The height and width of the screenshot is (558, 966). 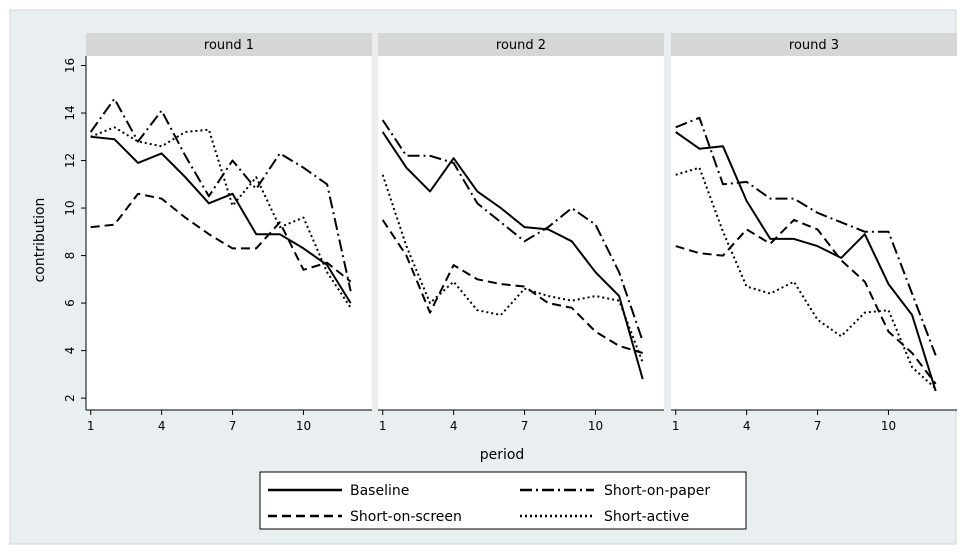 What do you see at coordinates (70, 398) in the screenshot?
I see `y-tick-label: 2` at bounding box center [70, 398].